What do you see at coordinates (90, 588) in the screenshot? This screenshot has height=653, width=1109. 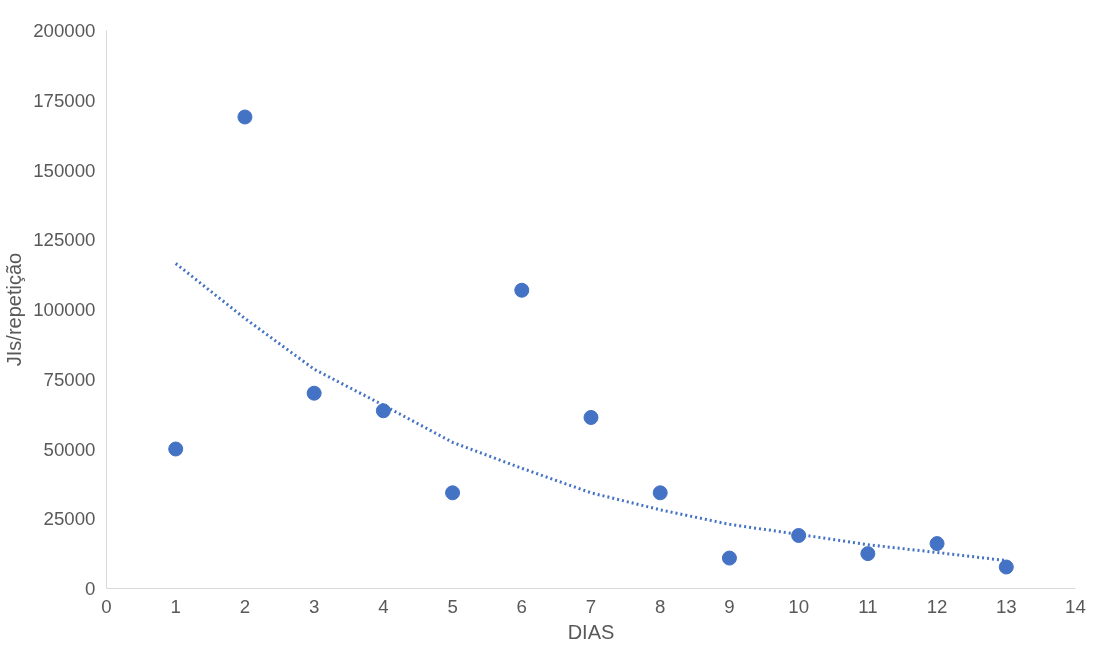 I see `y-tick-label: 0` at bounding box center [90, 588].